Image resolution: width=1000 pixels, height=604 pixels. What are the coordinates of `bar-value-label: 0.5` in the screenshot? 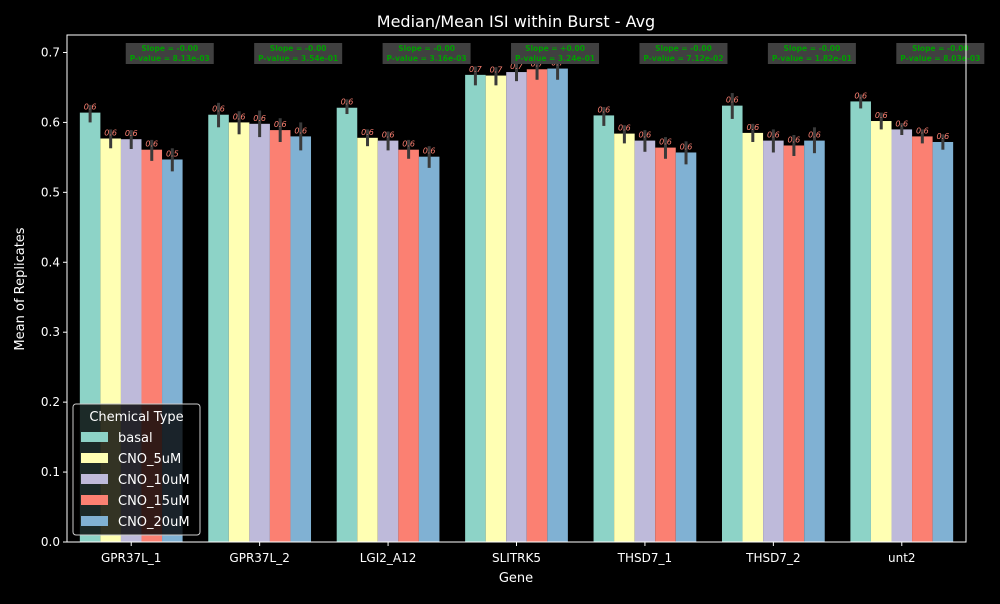 It's located at (172, 153).